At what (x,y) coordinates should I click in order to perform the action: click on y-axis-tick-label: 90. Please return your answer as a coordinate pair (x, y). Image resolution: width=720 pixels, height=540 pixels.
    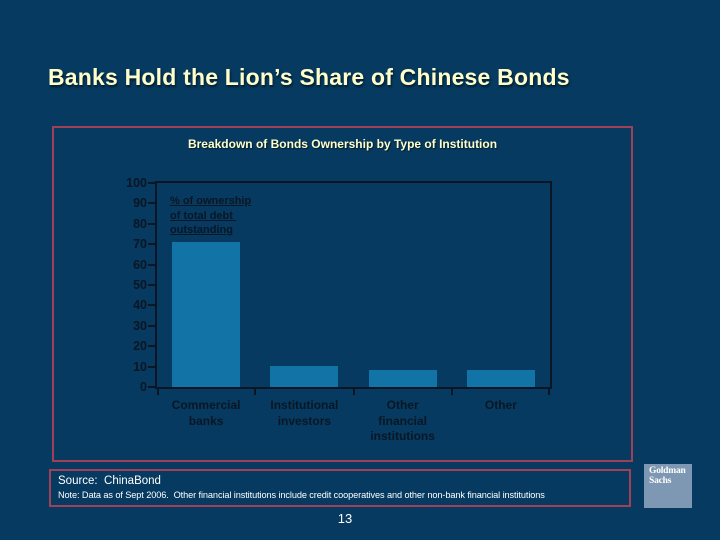
    Looking at the image, I should click on (140, 203).